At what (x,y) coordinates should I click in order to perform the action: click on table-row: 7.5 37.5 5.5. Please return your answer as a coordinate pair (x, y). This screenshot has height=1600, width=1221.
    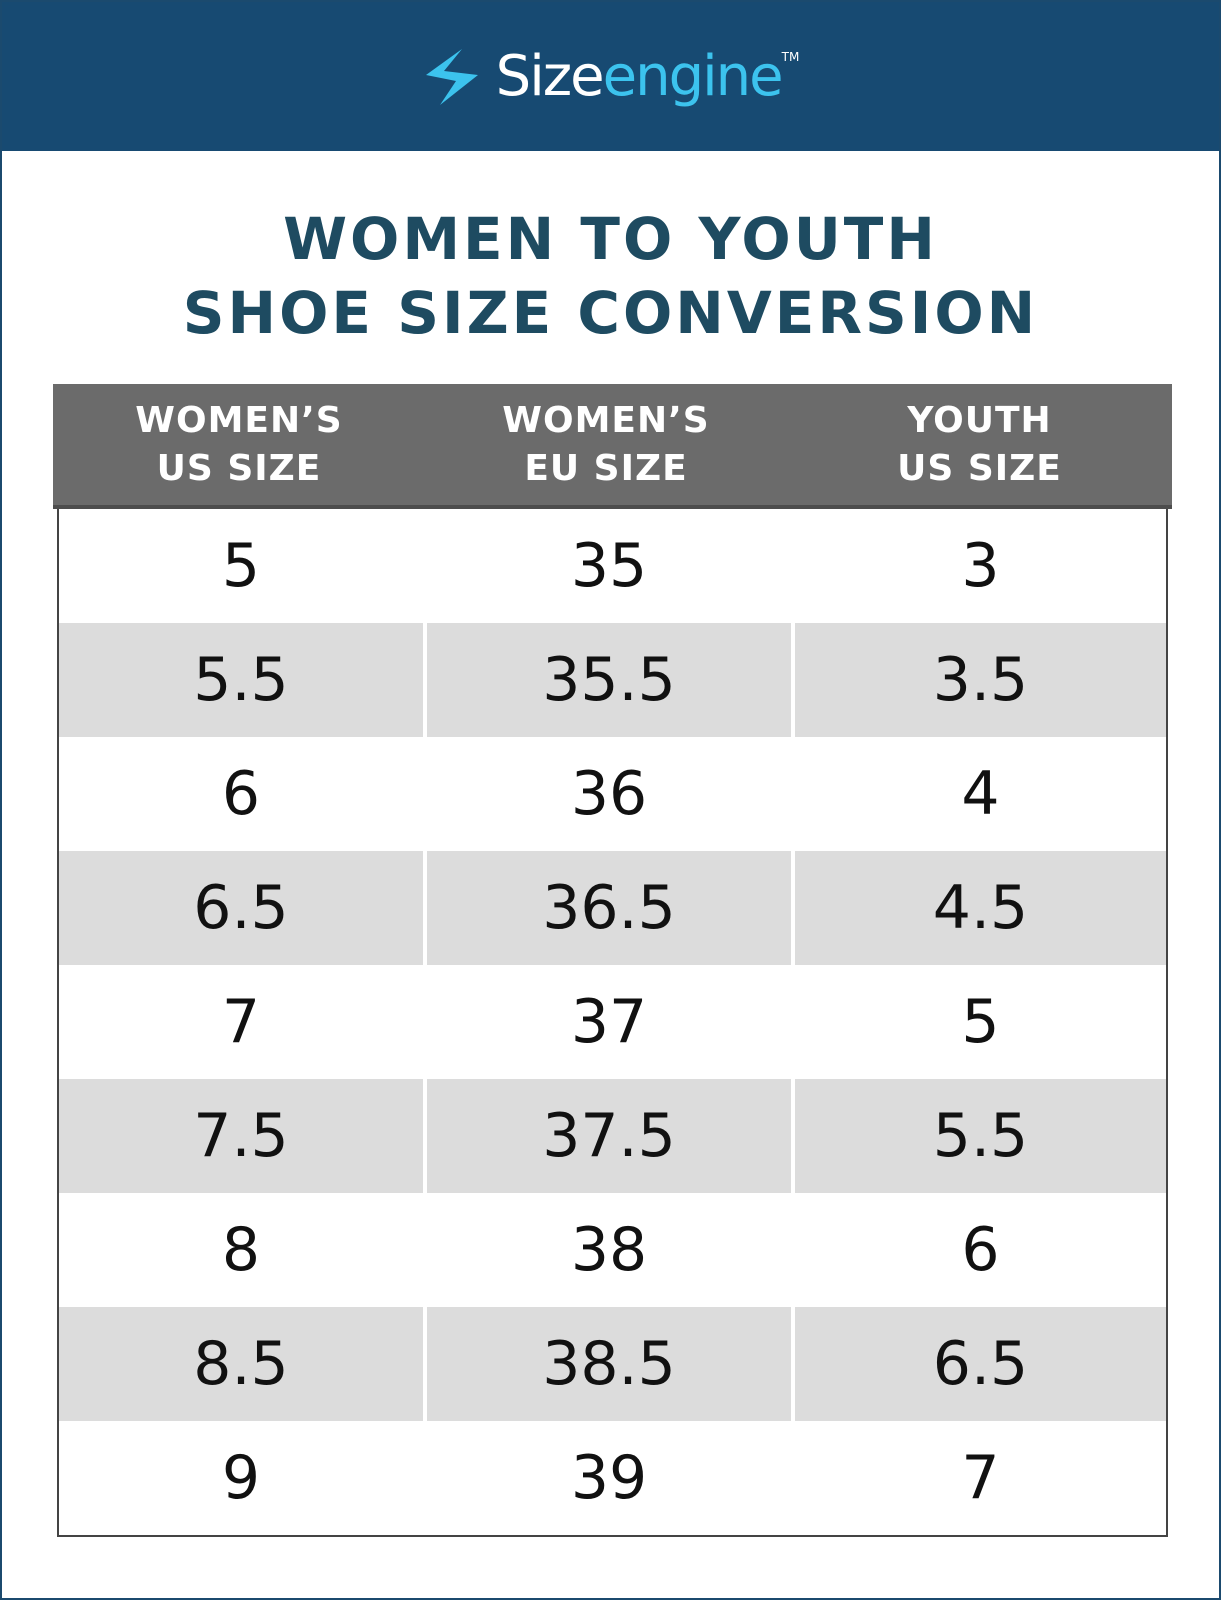
    Looking at the image, I should click on (612, 1136).